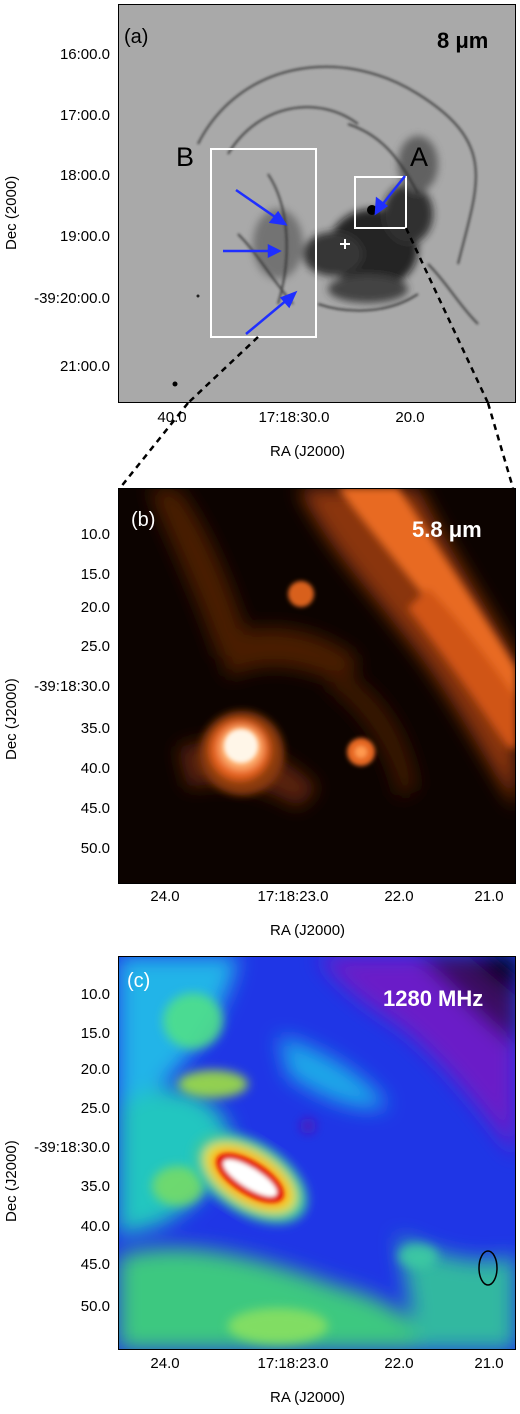 The image size is (520, 1414). What do you see at coordinates (136, 37) in the screenshot?
I see `panel-a-label: (a)` at bounding box center [136, 37].